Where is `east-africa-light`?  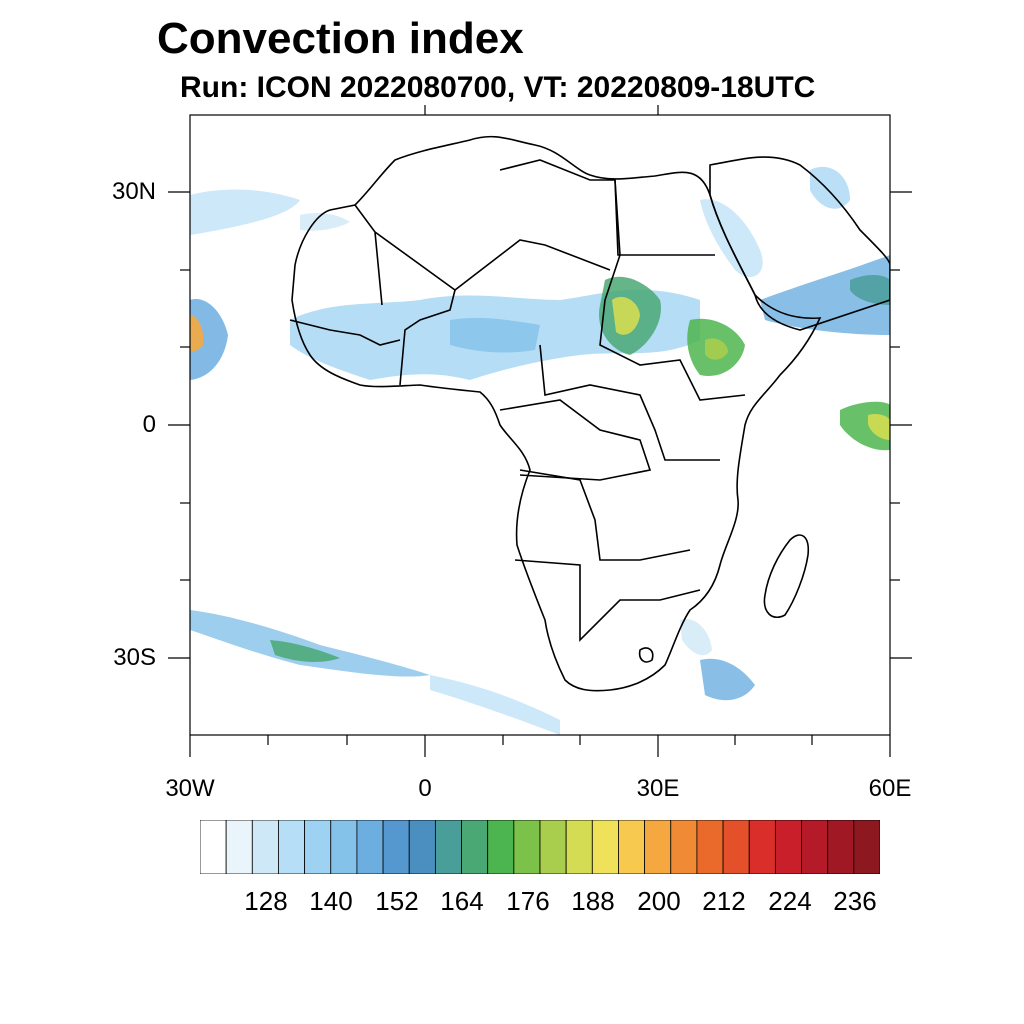 east-africa-light is located at coordinates (696, 637).